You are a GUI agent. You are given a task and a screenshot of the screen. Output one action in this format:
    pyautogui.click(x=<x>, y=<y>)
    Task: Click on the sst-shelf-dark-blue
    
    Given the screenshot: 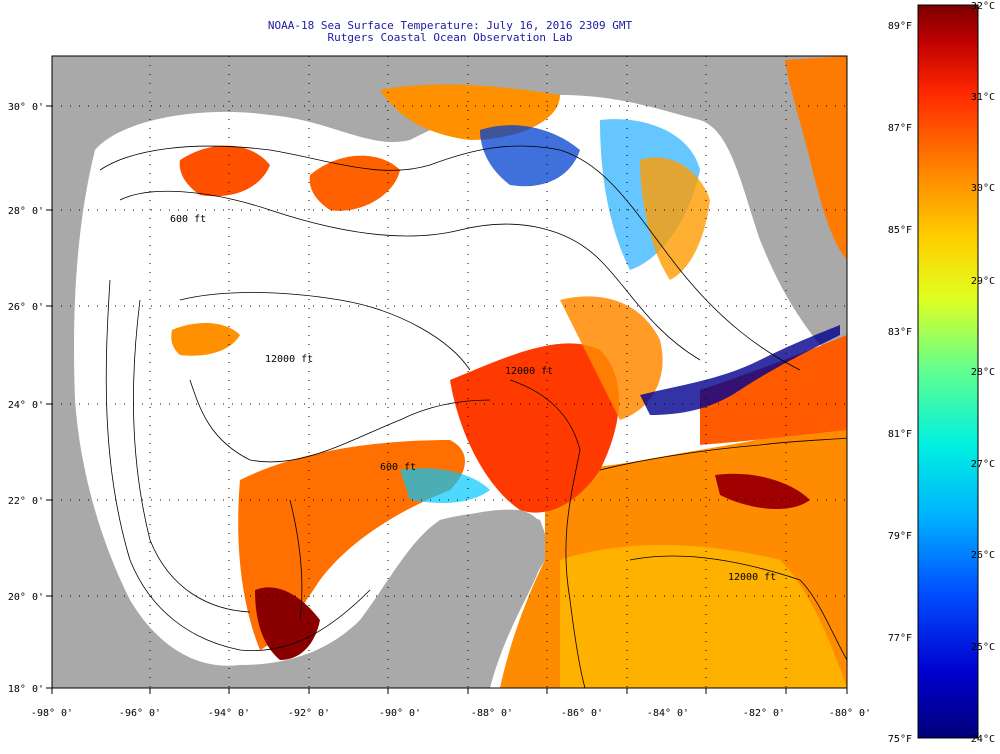 What is the action you would take?
    pyautogui.click(x=740, y=370)
    